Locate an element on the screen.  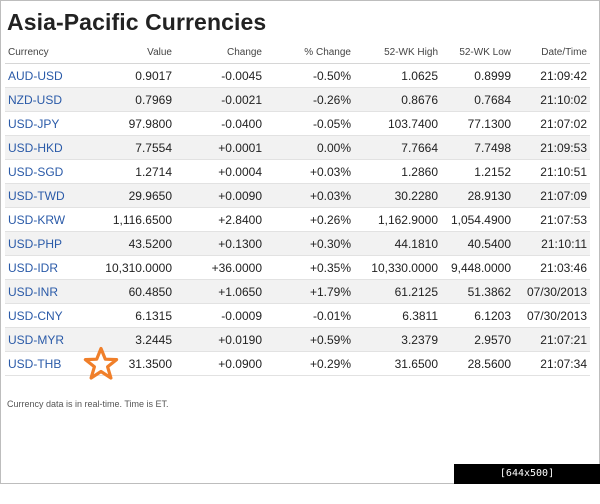
change-cell: +36.0000 is located at coordinates (220, 267).